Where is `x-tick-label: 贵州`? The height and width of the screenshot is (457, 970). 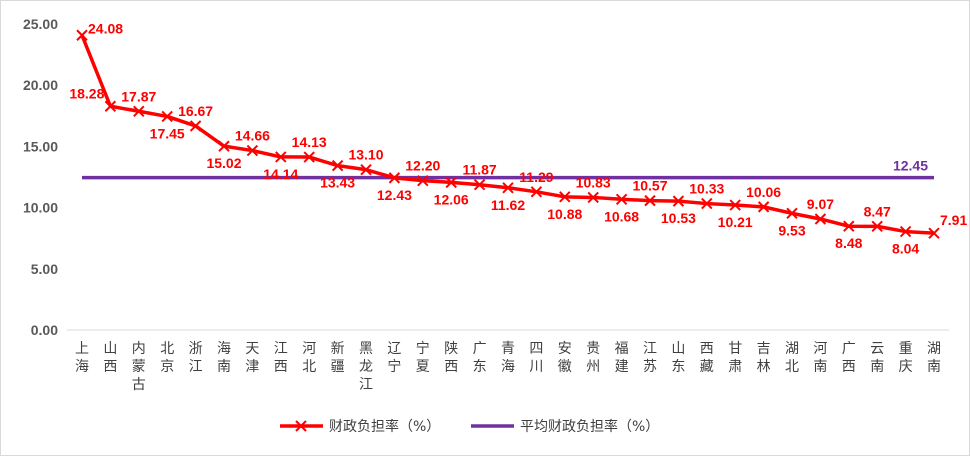
x-tick-label: 贵州 is located at coordinates (593, 358).